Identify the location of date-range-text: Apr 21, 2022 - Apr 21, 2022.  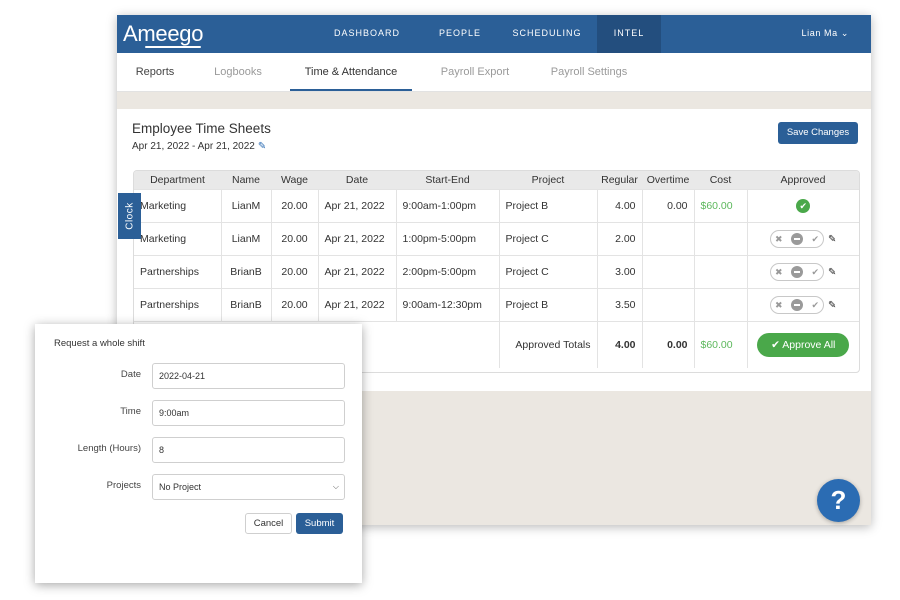
(193, 146).